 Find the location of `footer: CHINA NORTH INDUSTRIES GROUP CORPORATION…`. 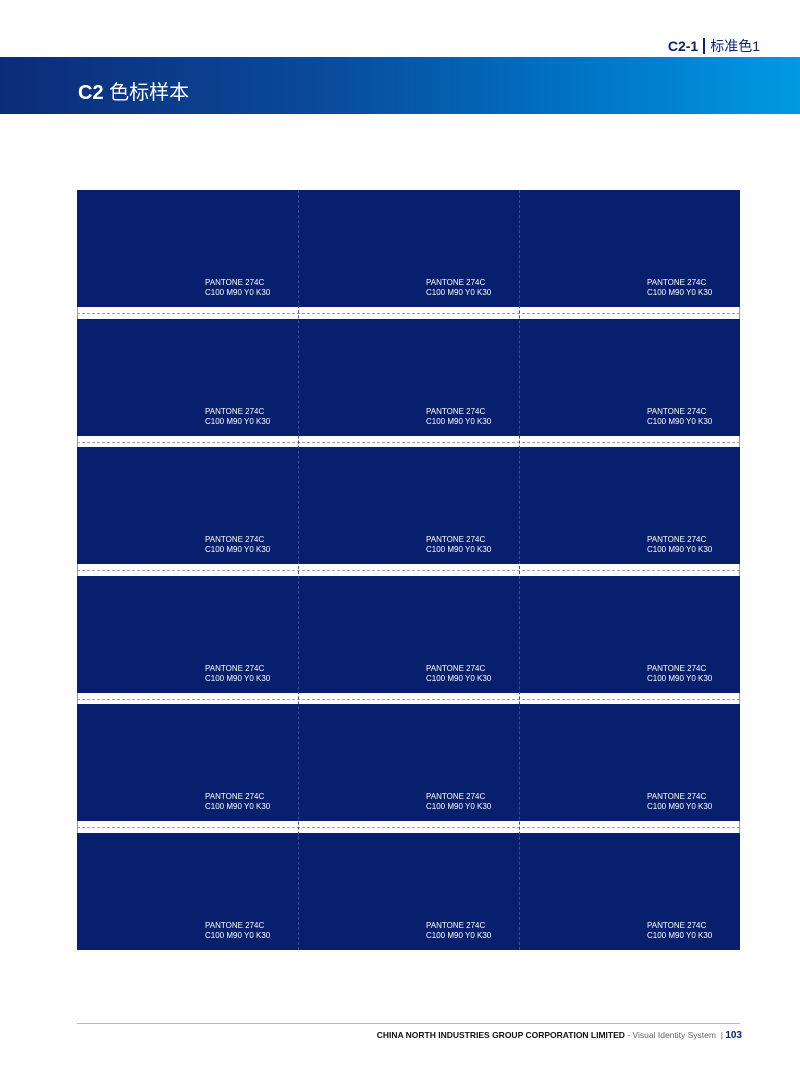

footer: CHINA NORTH INDUSTRIES GROUP CORPORATION… is located at coordinates (559, 1035).